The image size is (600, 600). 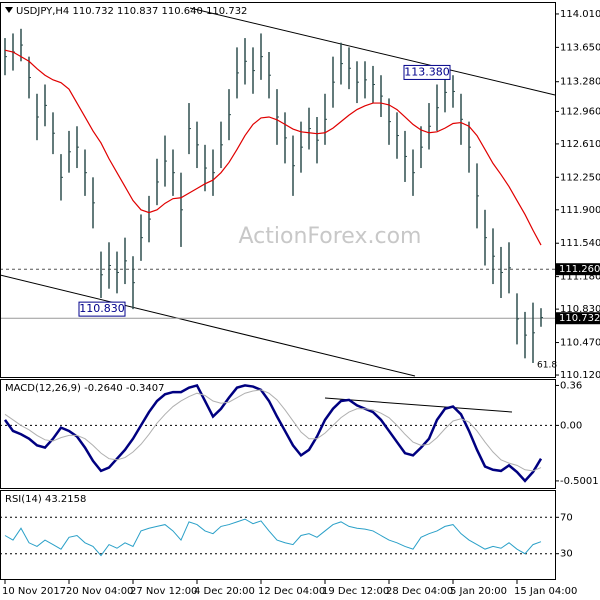 I want to click on x-tick-label: 12 Dec 04:00, so click(x=291, y=591).